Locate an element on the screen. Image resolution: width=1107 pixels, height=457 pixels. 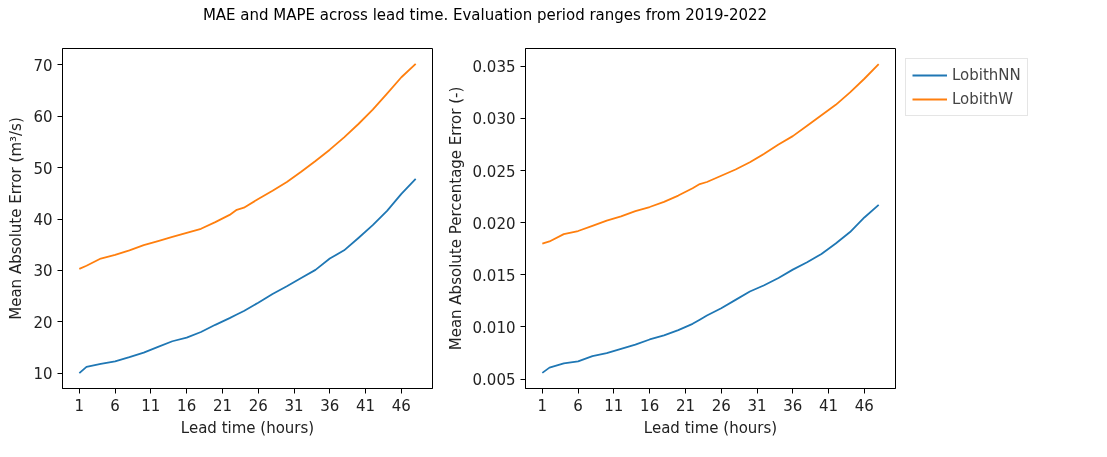
y-tick-label: 60 is located at coordinates (43, 117).